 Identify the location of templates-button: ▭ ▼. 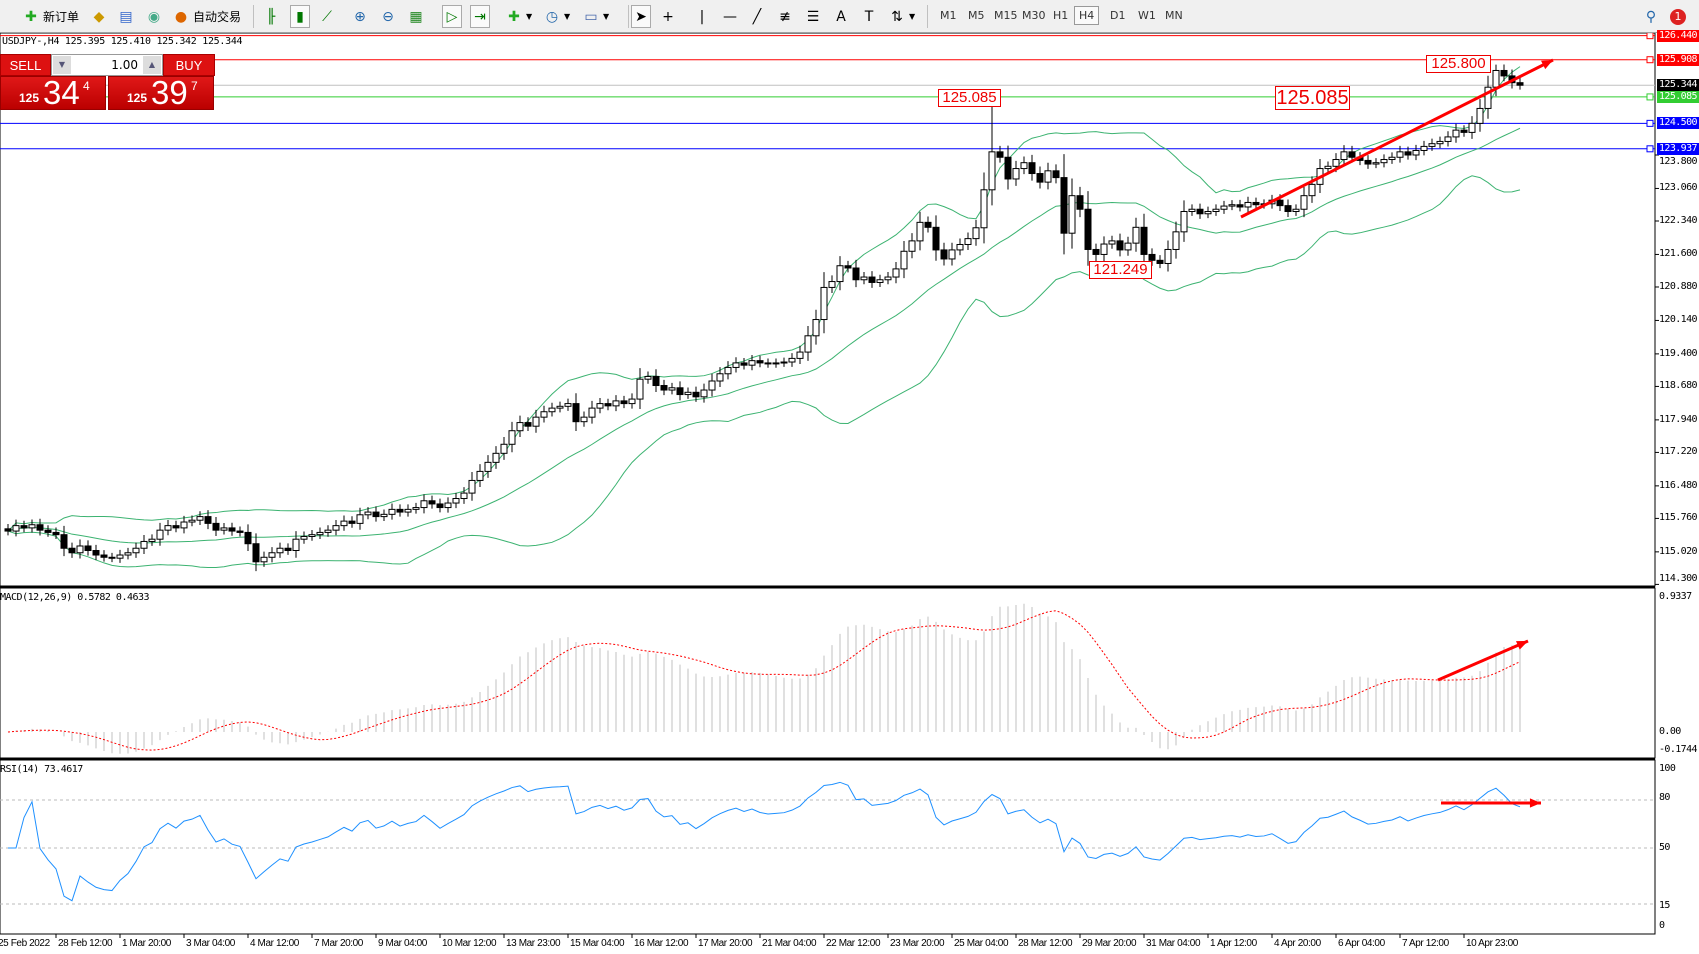
(595, 16).